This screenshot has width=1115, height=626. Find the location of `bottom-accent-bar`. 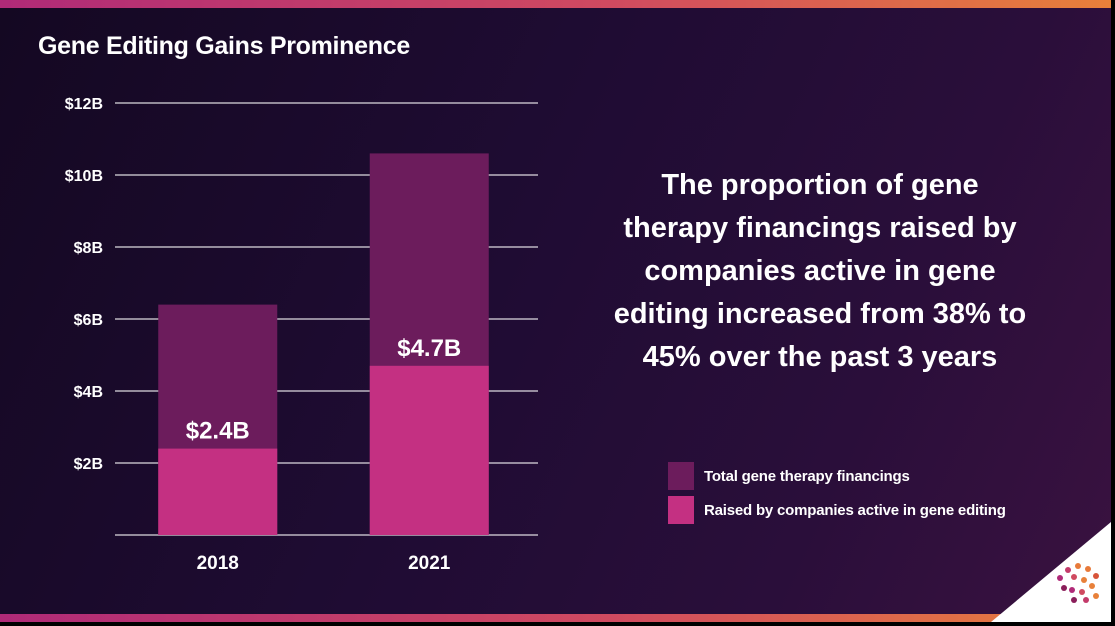

bottom-accent-bar is located at coordinates (555, 618).